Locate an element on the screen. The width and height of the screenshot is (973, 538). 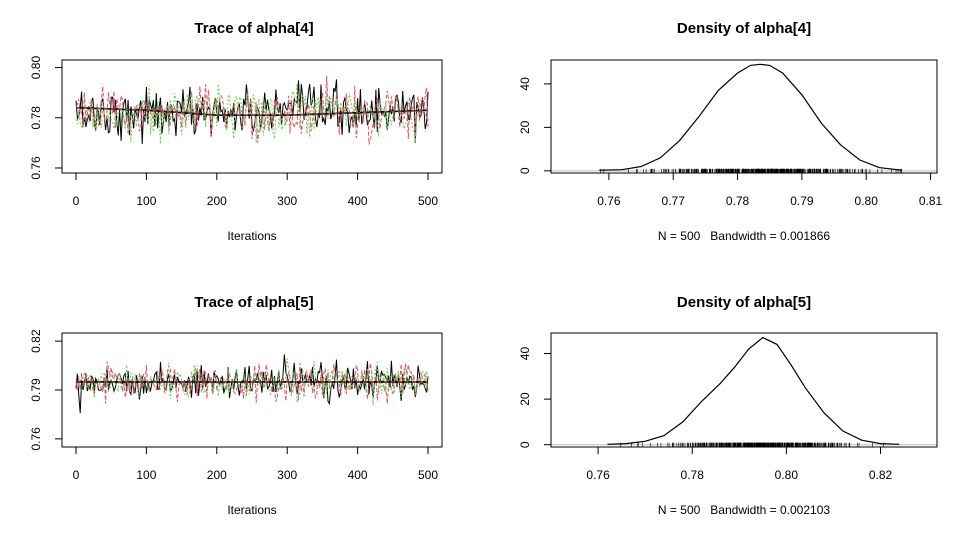
x-axis: 0.76 0.78 0.80 0.82 is located at coordinates (739, 464).